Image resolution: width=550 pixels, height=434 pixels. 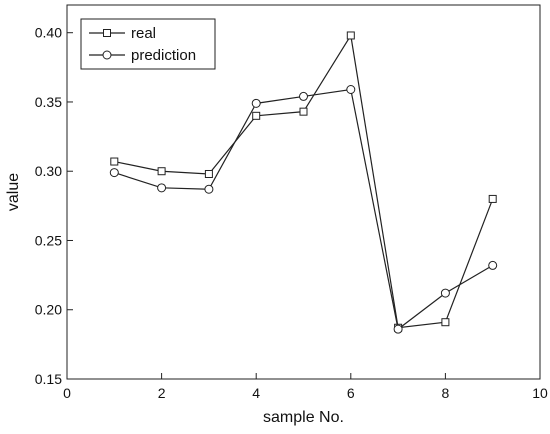 What do you see at coordinates (351, 393) in the screenshot?
I see `x-tick-label: 6` at bounding box center [351, 393].